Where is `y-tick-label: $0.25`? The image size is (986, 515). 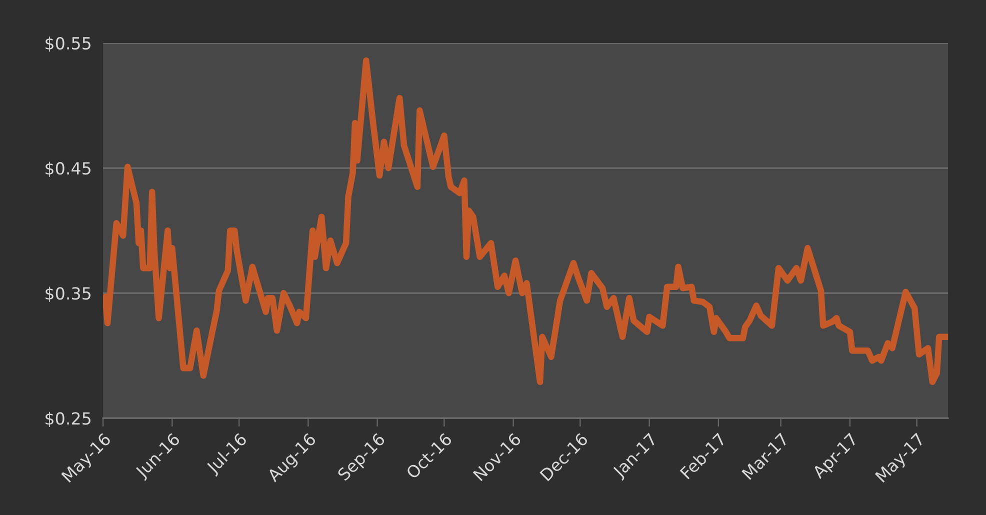 y-tick-label: $0.25 is located at coordinates (68, 419).